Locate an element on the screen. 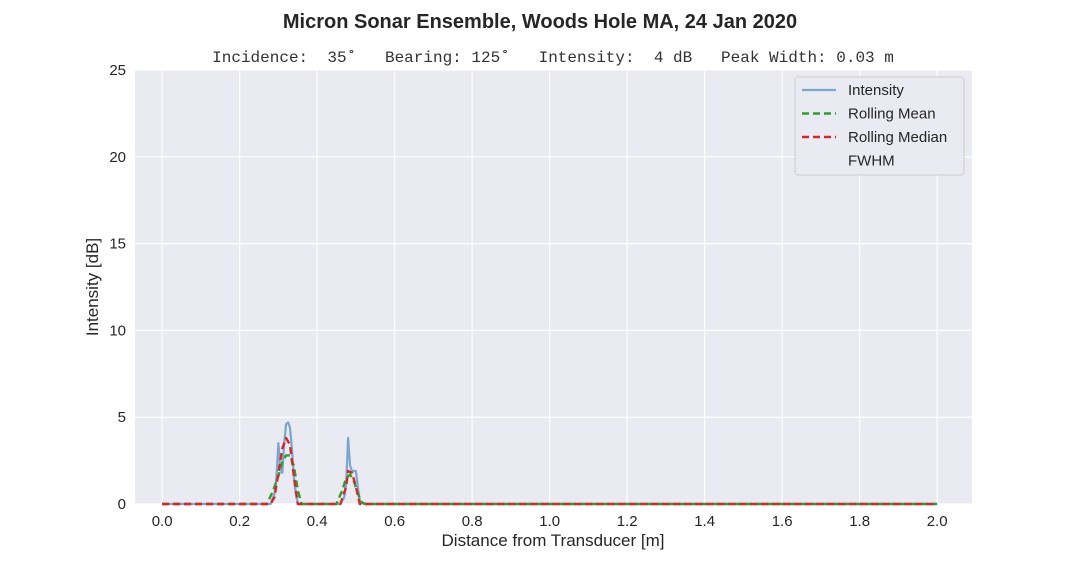 The image size is (1080, 576). x-tick-label: 0.4 is located at coordinates (317, 521).